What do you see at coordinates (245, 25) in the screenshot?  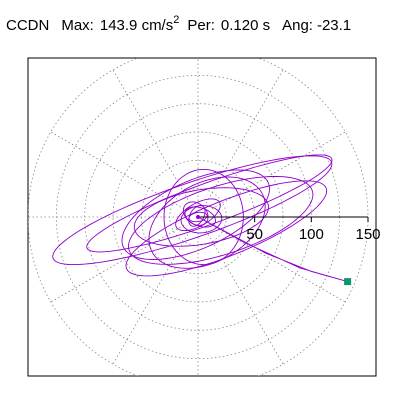 I see `period-value: 0.120 s` at bounding box center [245, 25].